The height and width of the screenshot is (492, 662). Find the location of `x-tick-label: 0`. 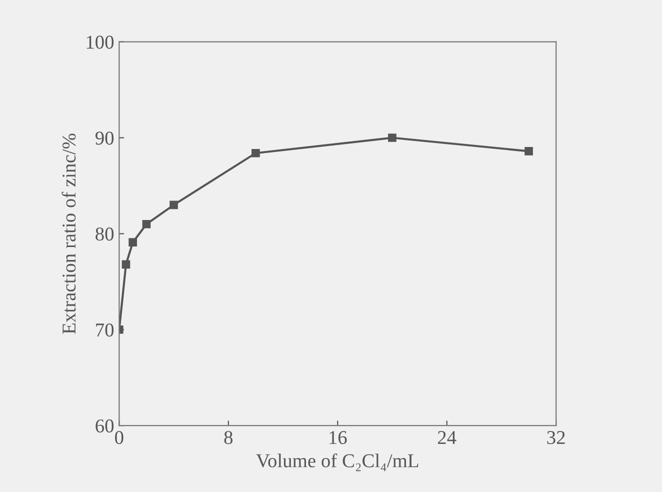

x-tick-label: 0 is located at coordinates (119, 437).